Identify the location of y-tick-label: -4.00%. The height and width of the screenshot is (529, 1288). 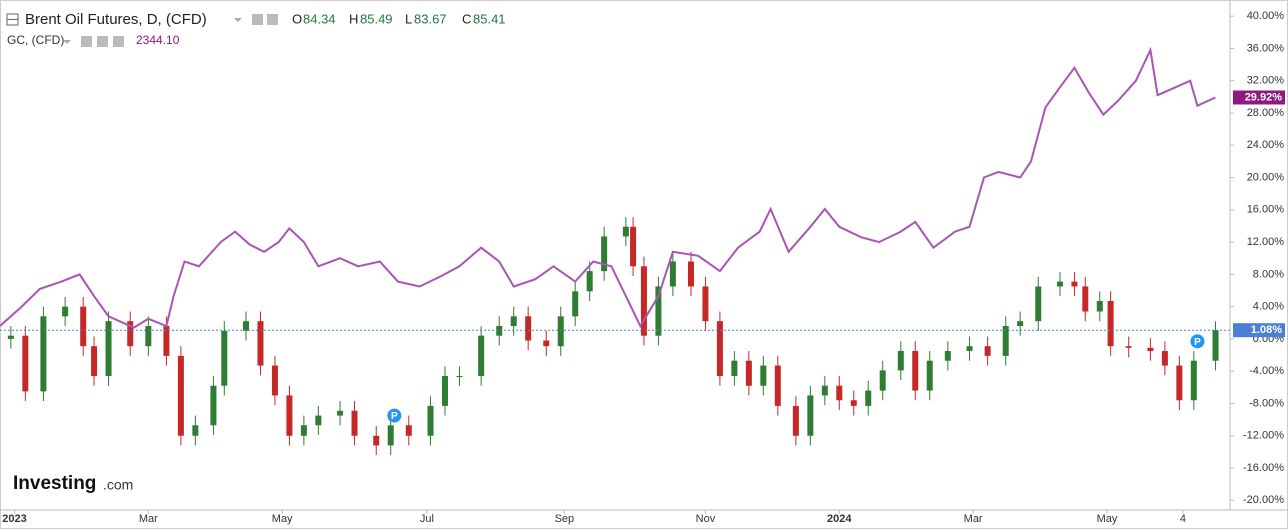
(1266, 371).